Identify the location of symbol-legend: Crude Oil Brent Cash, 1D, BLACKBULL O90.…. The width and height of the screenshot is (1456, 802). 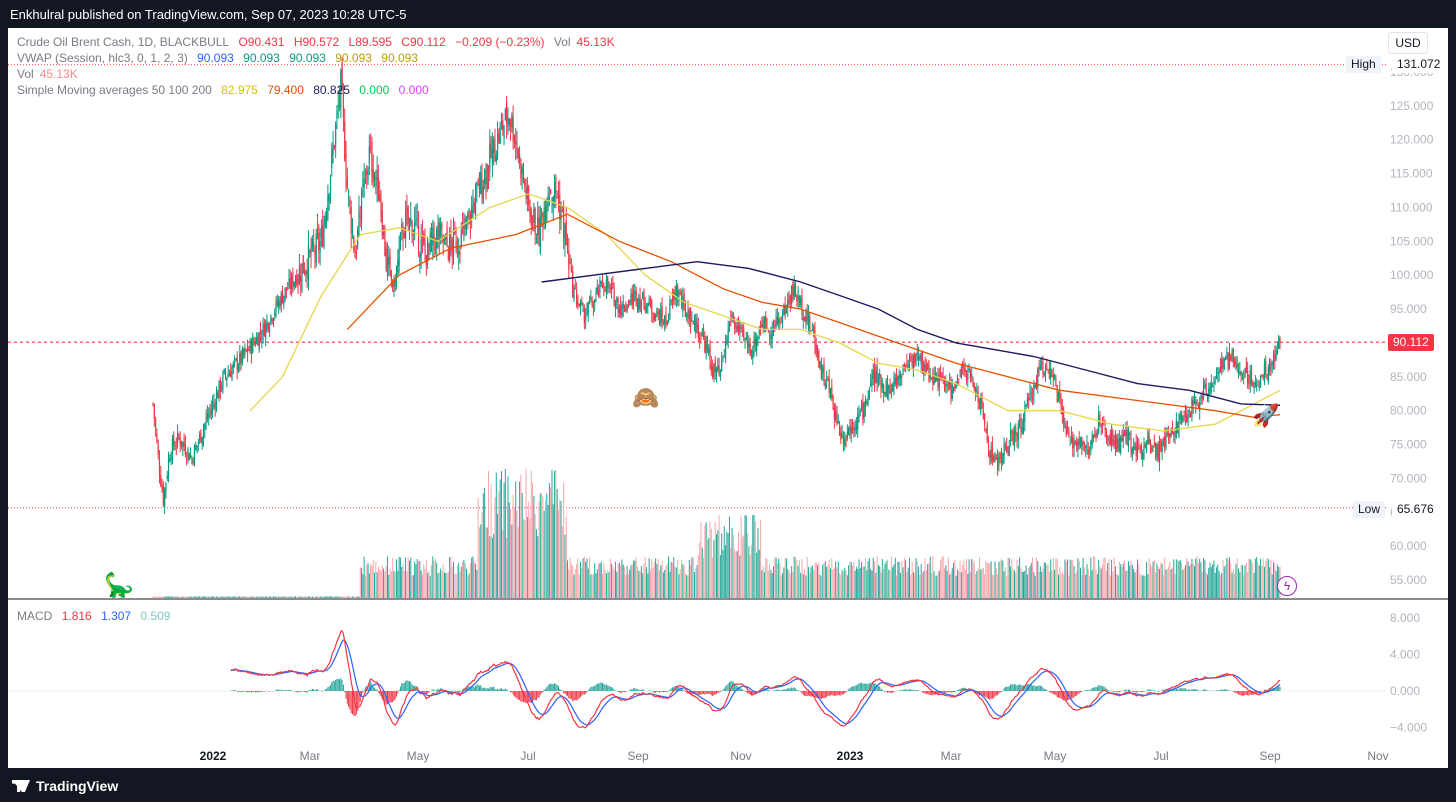
(319, 42).